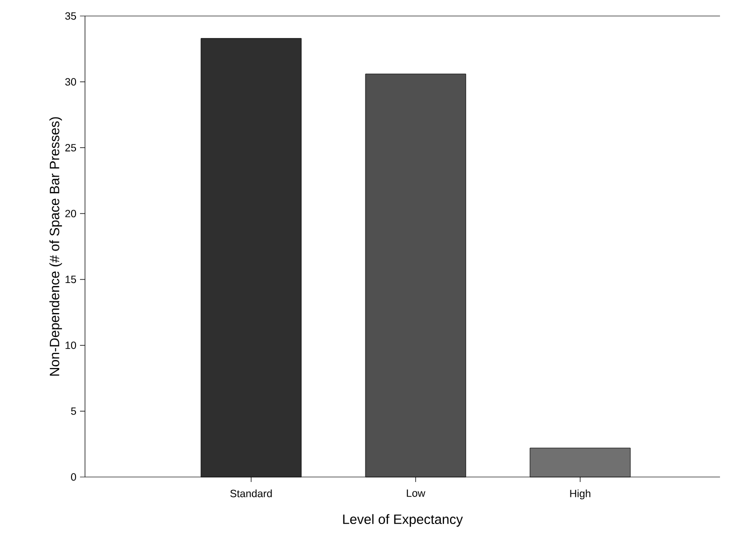 The height and width of the screenshot is (554, 735). Describe the element at coordinates (403, 520) in the screenshot. I see `x-axis-title: Level of Expectancy` at that location.